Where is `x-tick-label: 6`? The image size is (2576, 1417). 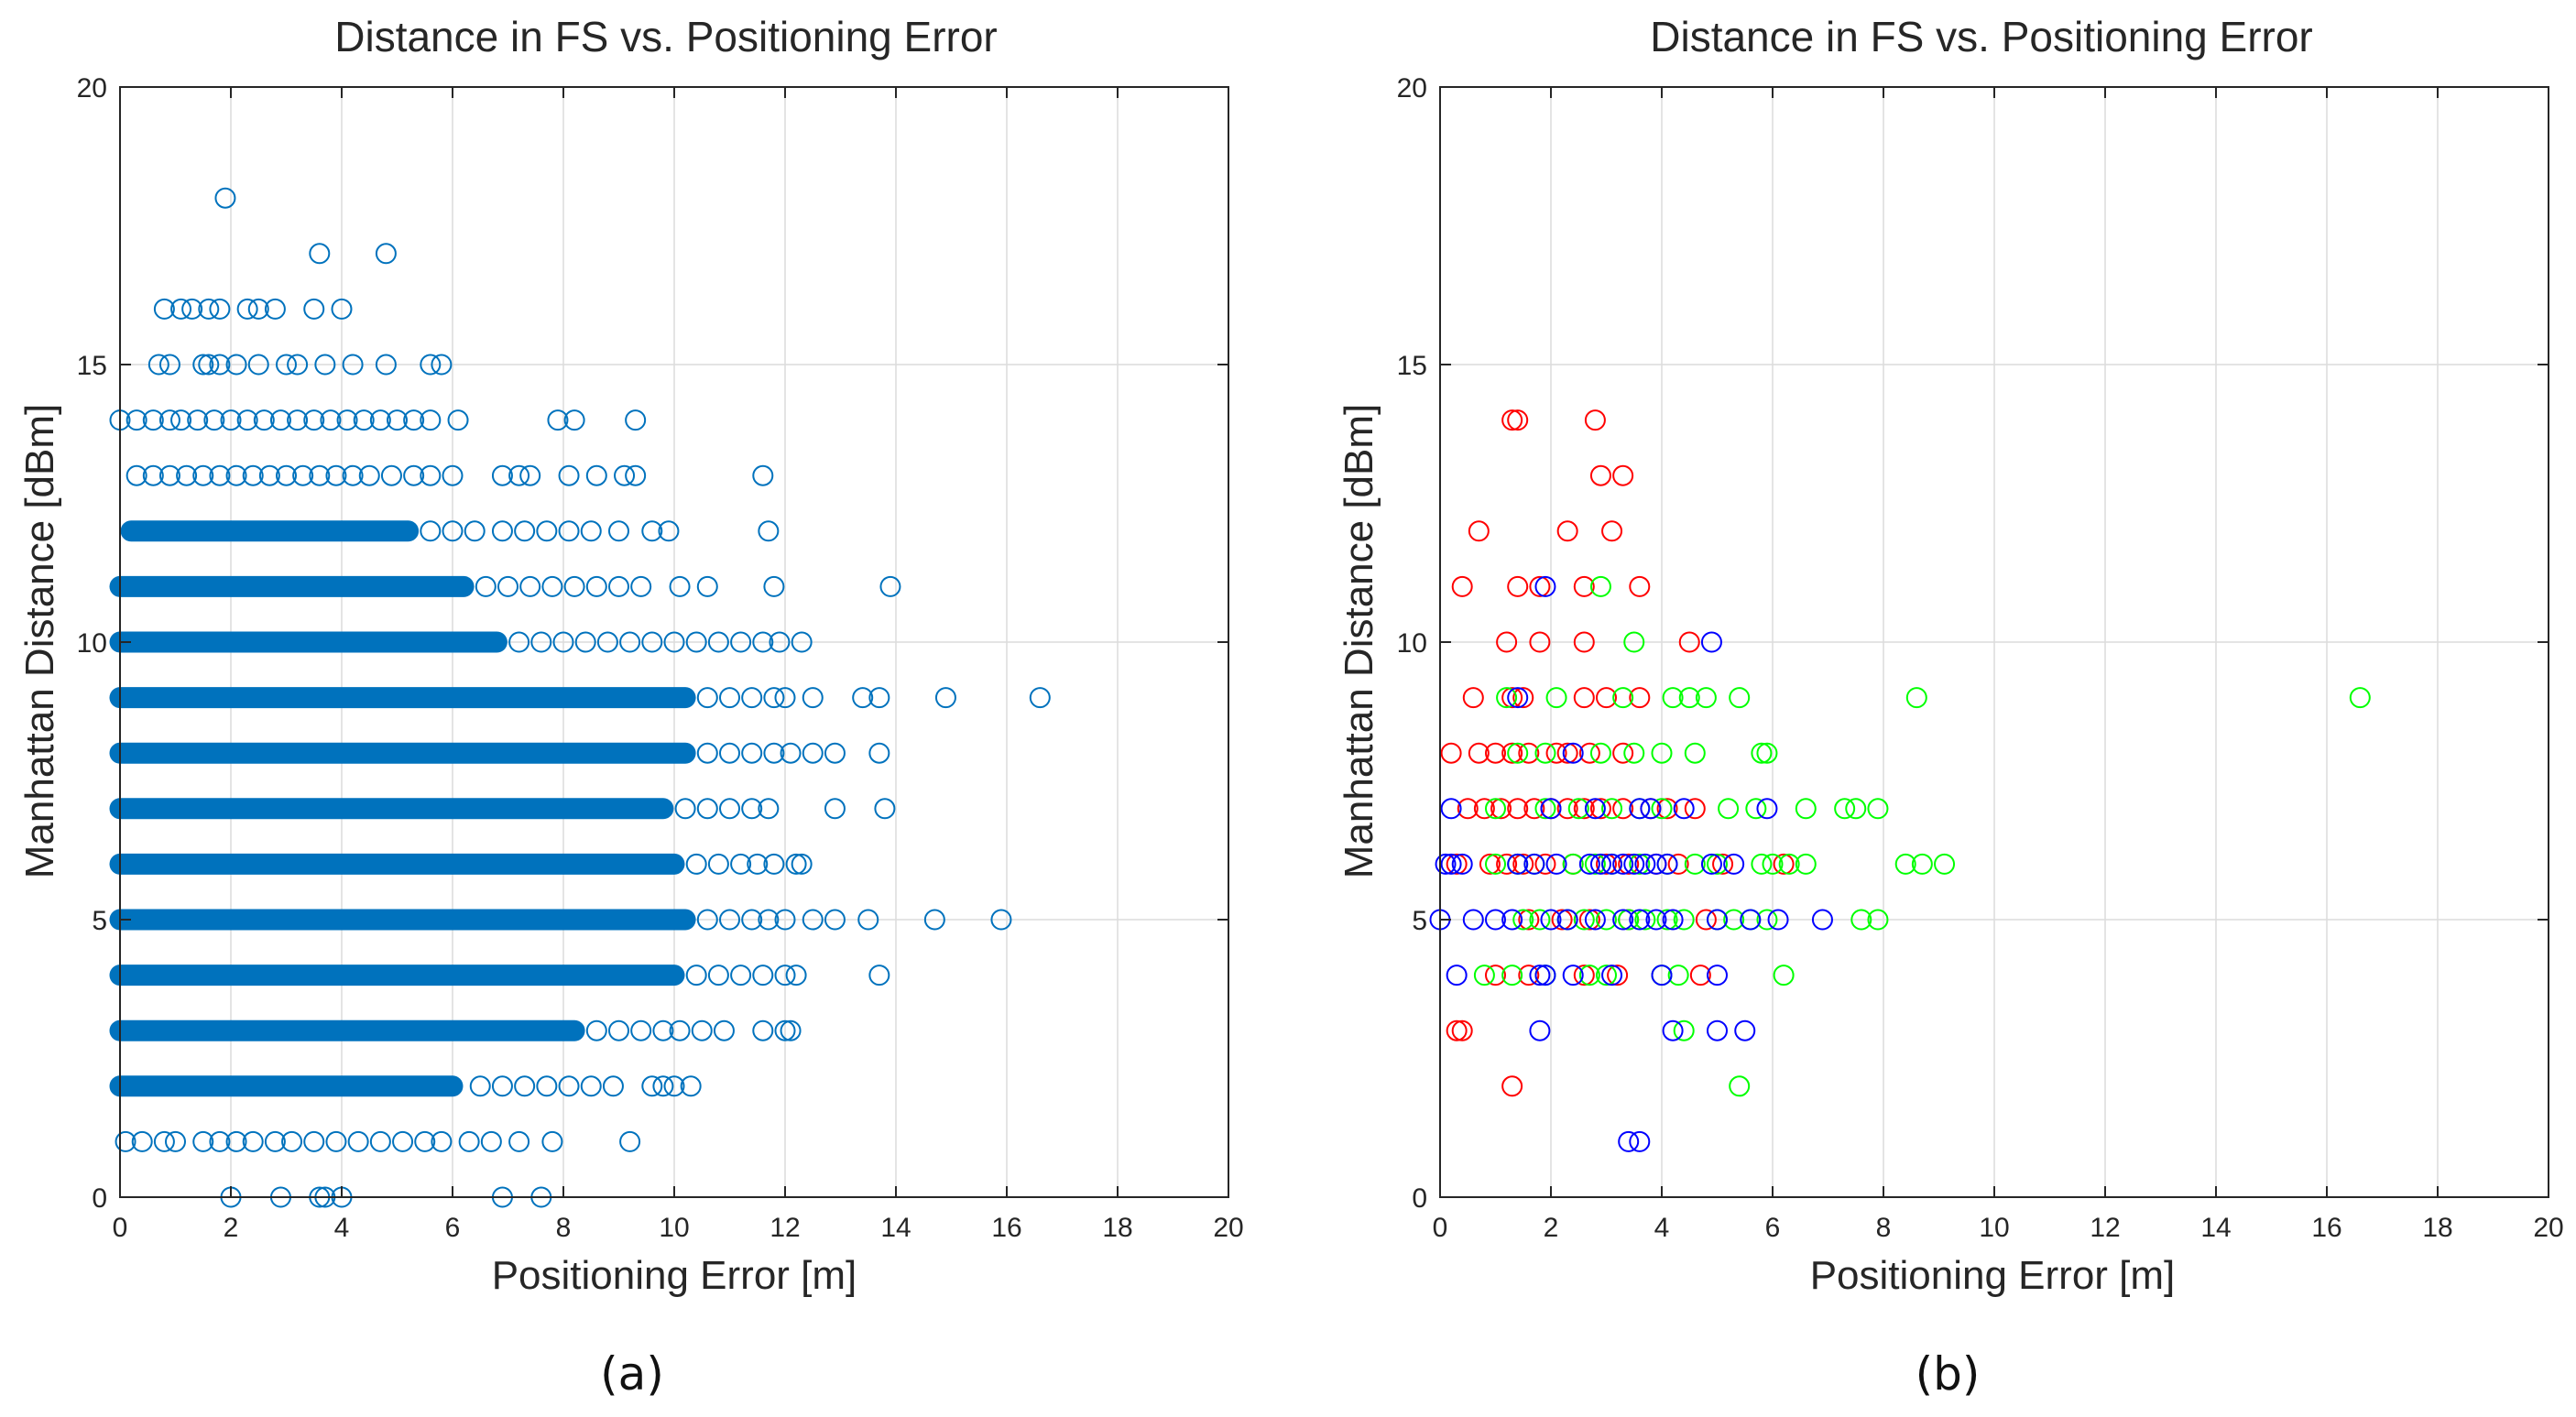 x-tick-label: 6 is located at coordinates (453, 1228).